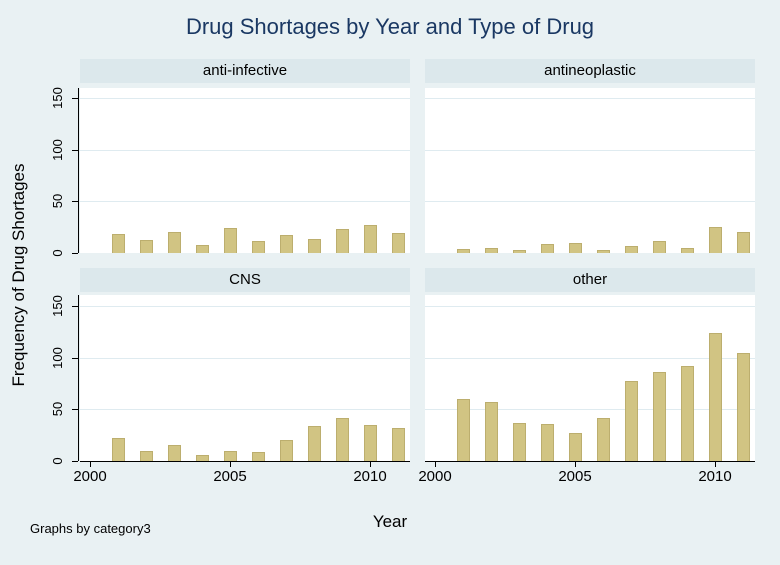 The image size is (780, 565). Describe the element at coordinates (245, 280) in the screenshot. I see `panel-header-cns: CNS` at that location.